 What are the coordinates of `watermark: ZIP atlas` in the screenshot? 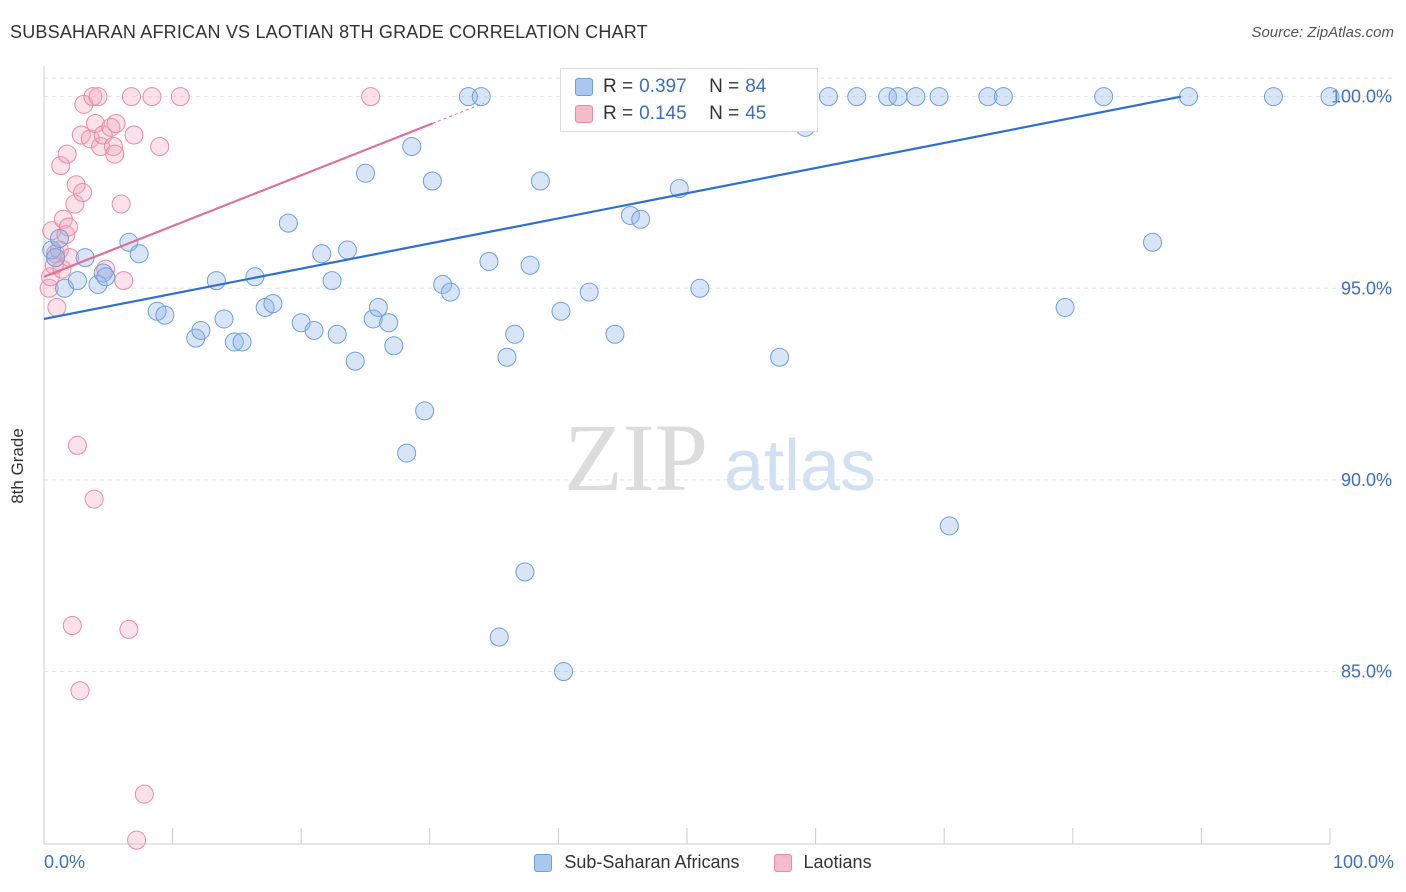 It's located at (720, 457).